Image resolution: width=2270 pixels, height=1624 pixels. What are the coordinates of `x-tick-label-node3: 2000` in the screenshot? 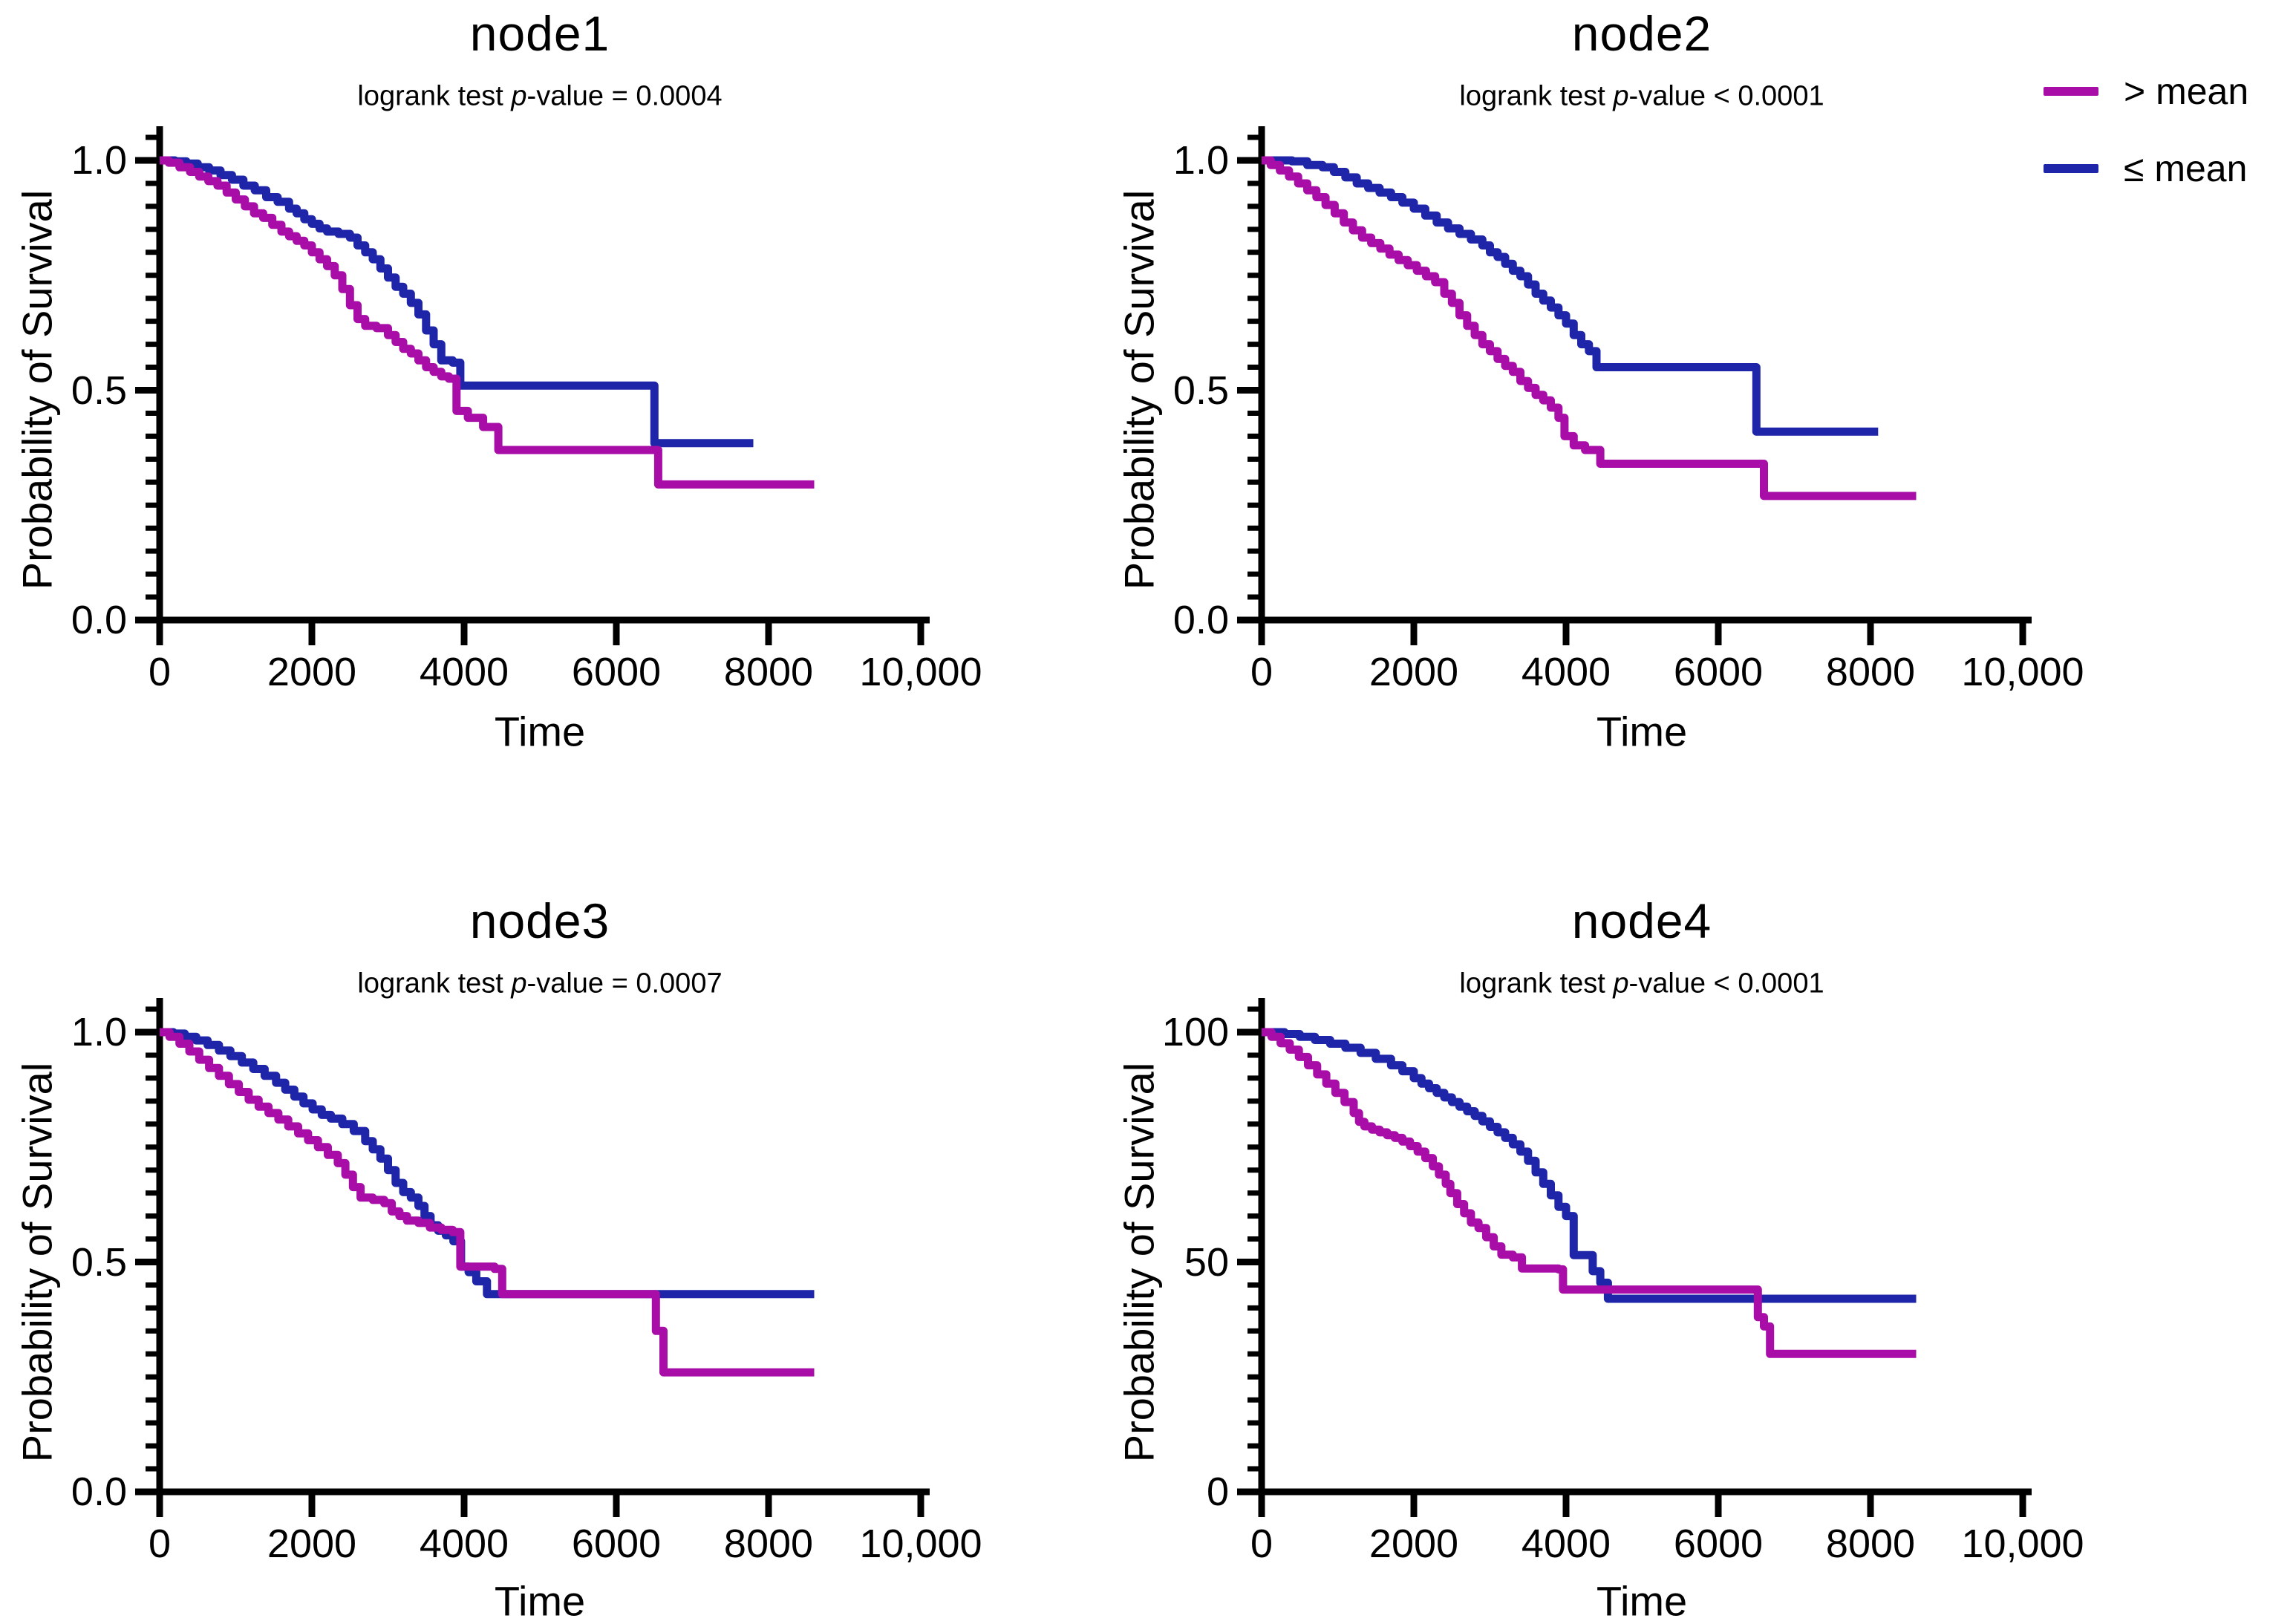 It's located at (312, 1544).